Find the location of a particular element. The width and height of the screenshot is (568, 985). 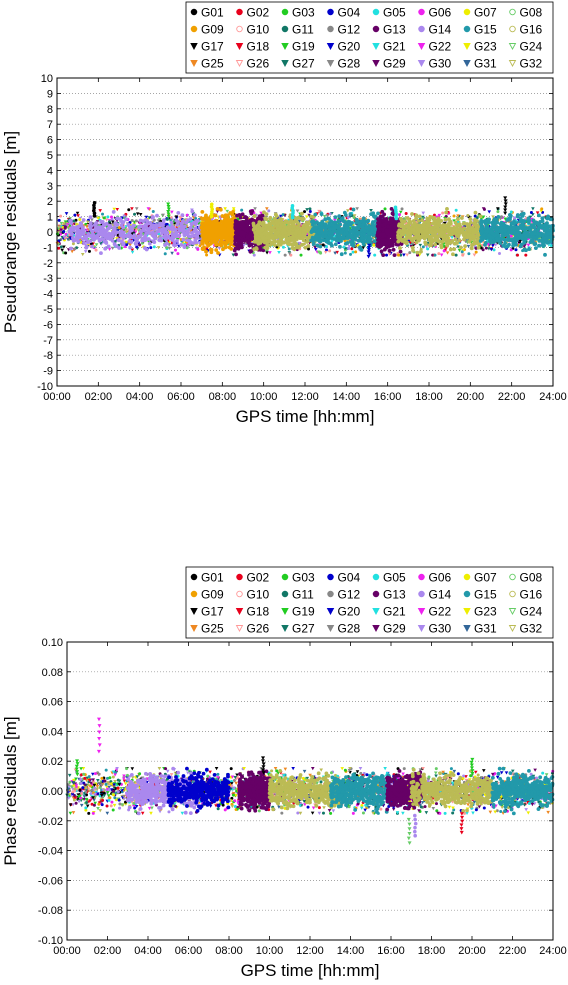

y-tick-label: 6 is located at coordinates (50, 141).